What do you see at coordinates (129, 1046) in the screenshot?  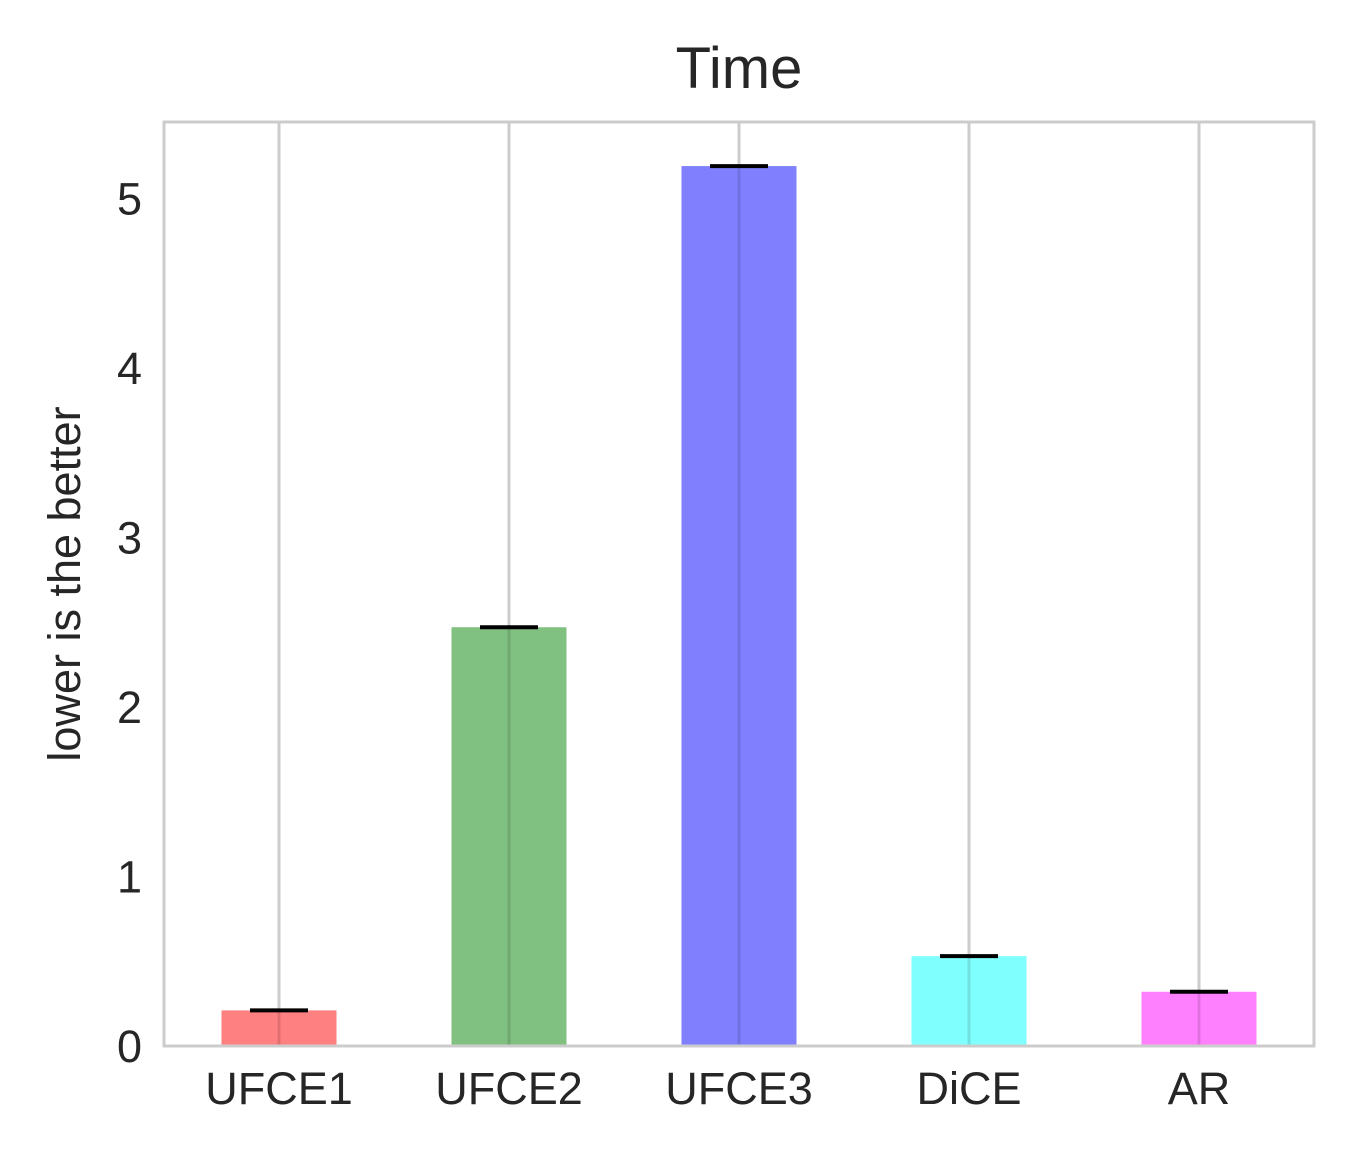 I see `y-tick-label: 0` at bounding box center [129, 1046].